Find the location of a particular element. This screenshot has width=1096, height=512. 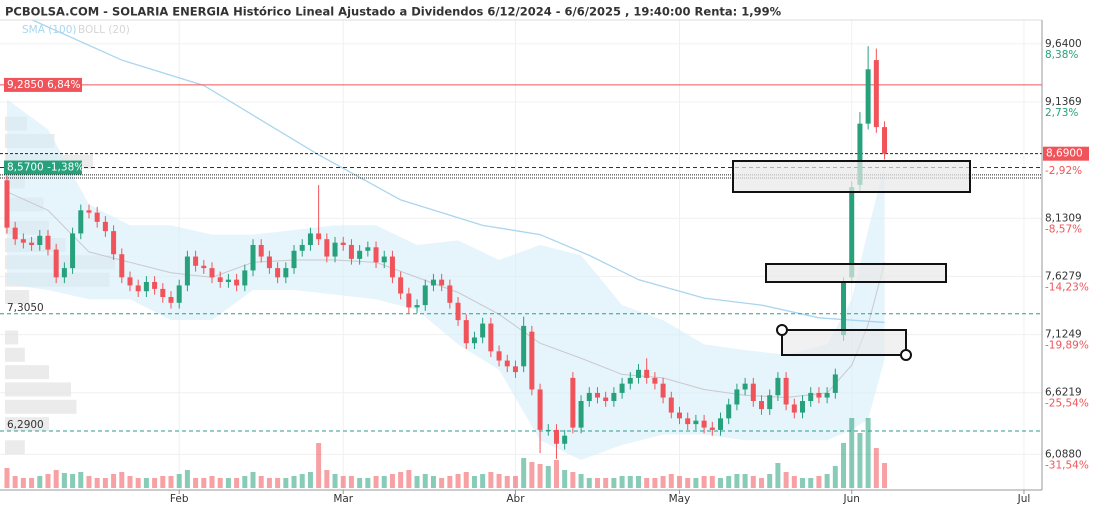

x-tick-label: Jul is located at coordinates (1024, 499).